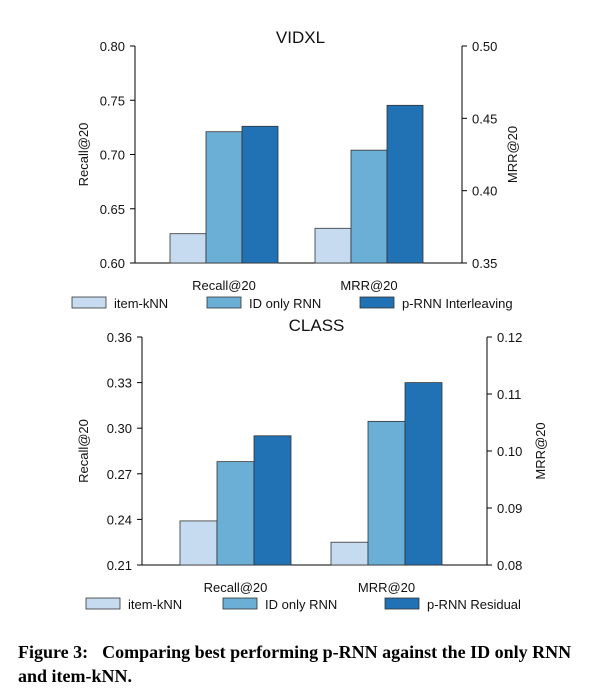 Image resolution: width=592 pixels, height=695 pixels. Describe the element at coordinates (509, 394) in the screenshot. I see `chart2-right-tick-label: 0.11` at that location.